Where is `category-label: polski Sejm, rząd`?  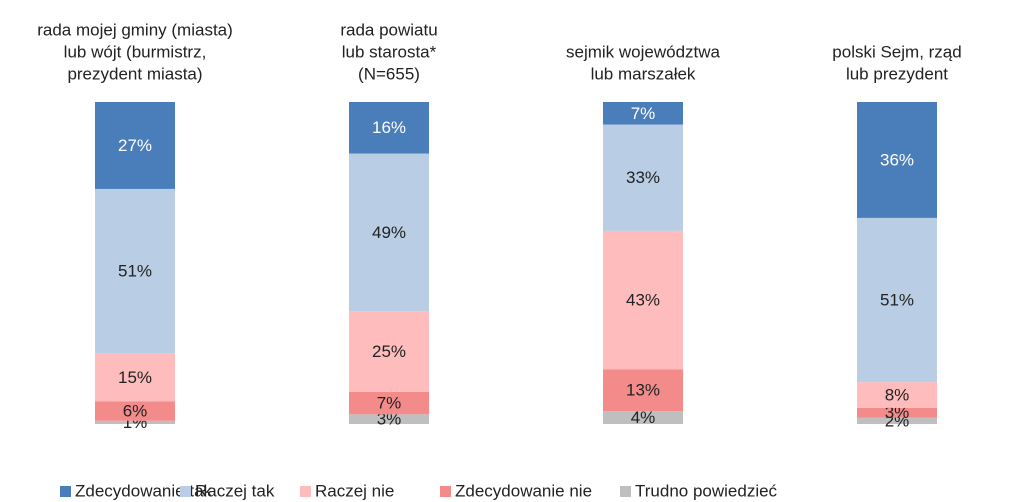
category-label: polski Sejm, rząd is located at coordinates (896, 51).